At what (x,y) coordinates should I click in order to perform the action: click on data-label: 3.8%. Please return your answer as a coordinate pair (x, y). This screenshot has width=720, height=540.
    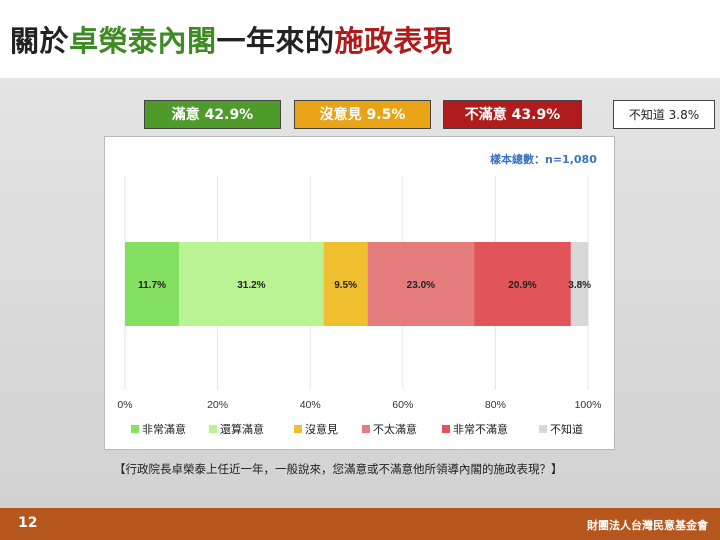
    Looking at the image, I should click on (579, 285).